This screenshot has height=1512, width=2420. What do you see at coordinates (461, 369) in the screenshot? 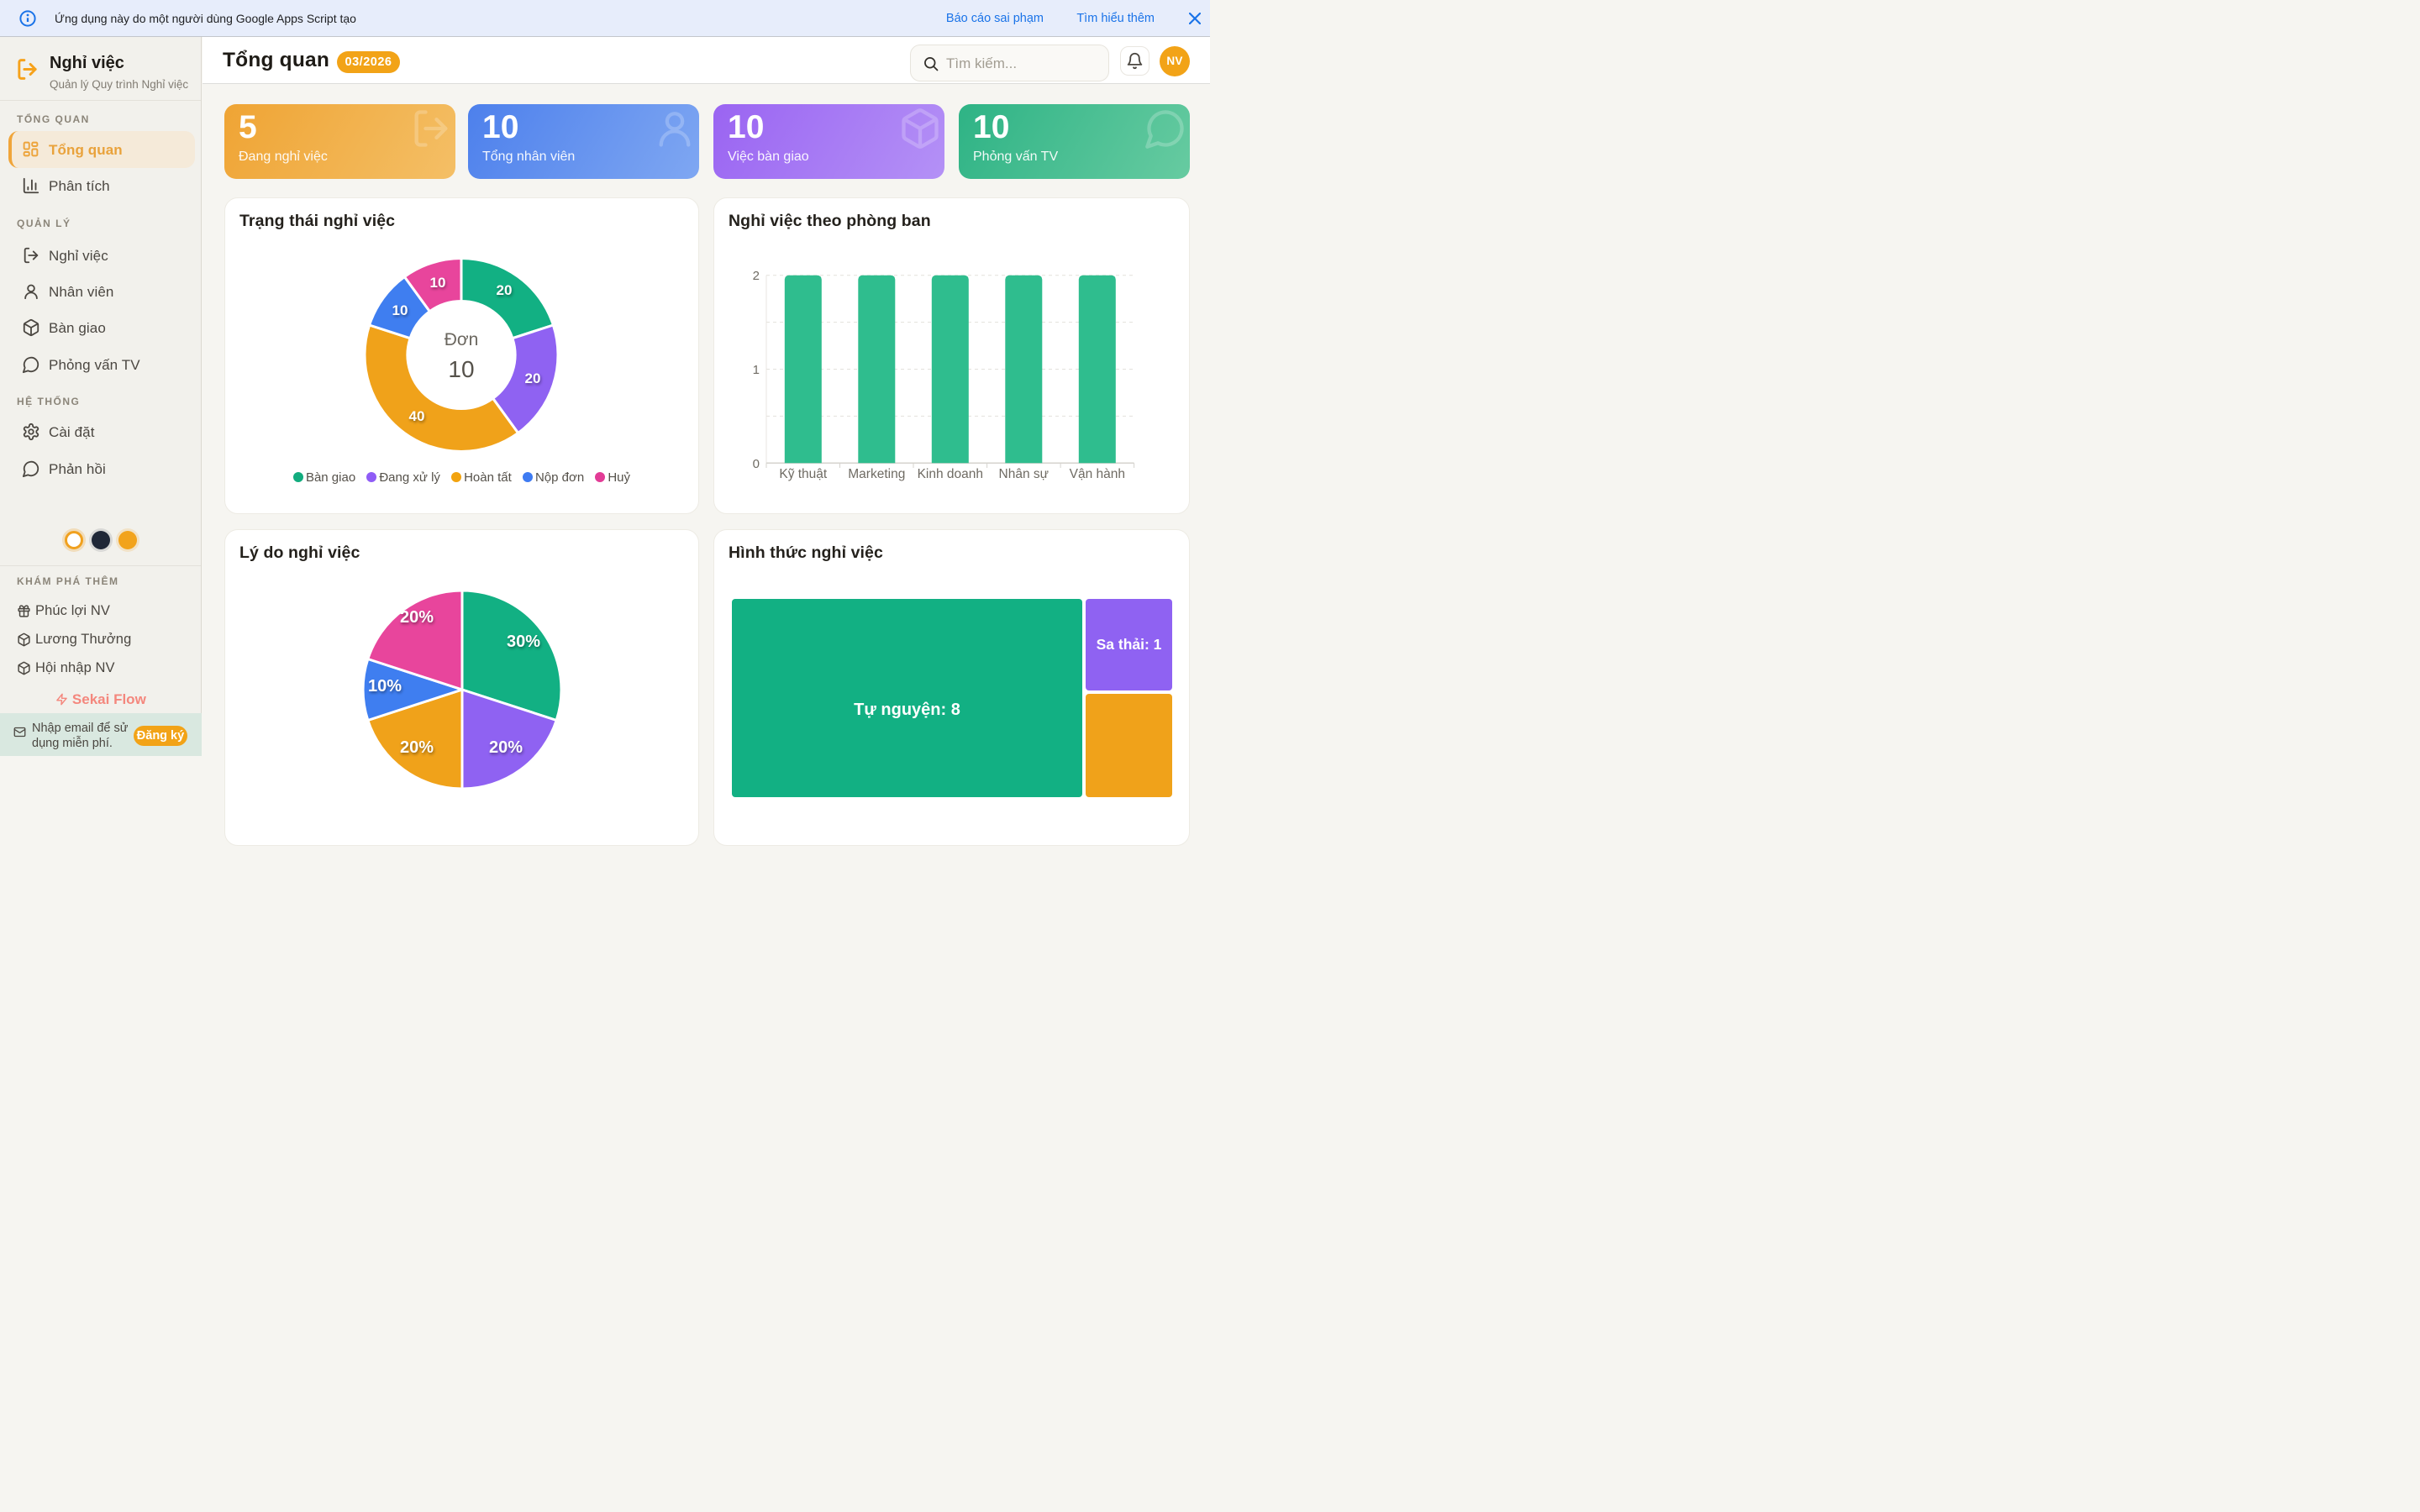
I see `svg-text: 10` at bounding box center [461, 369].